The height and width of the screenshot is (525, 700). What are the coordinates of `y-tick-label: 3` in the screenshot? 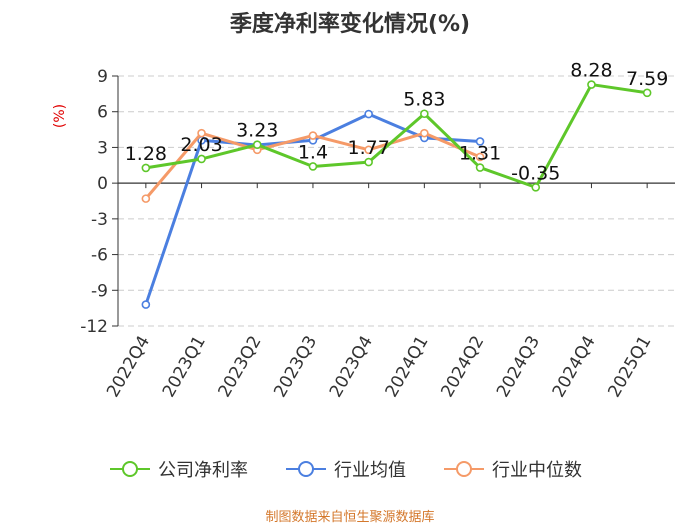 It's located at (102, 148).